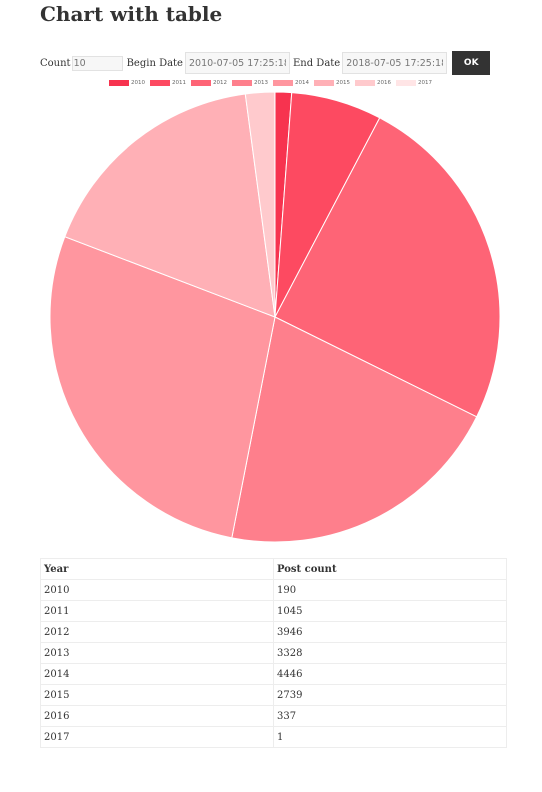  Describe the element at coordinates (395, 63) in the screenshot. I see `end-date-input` at that location.